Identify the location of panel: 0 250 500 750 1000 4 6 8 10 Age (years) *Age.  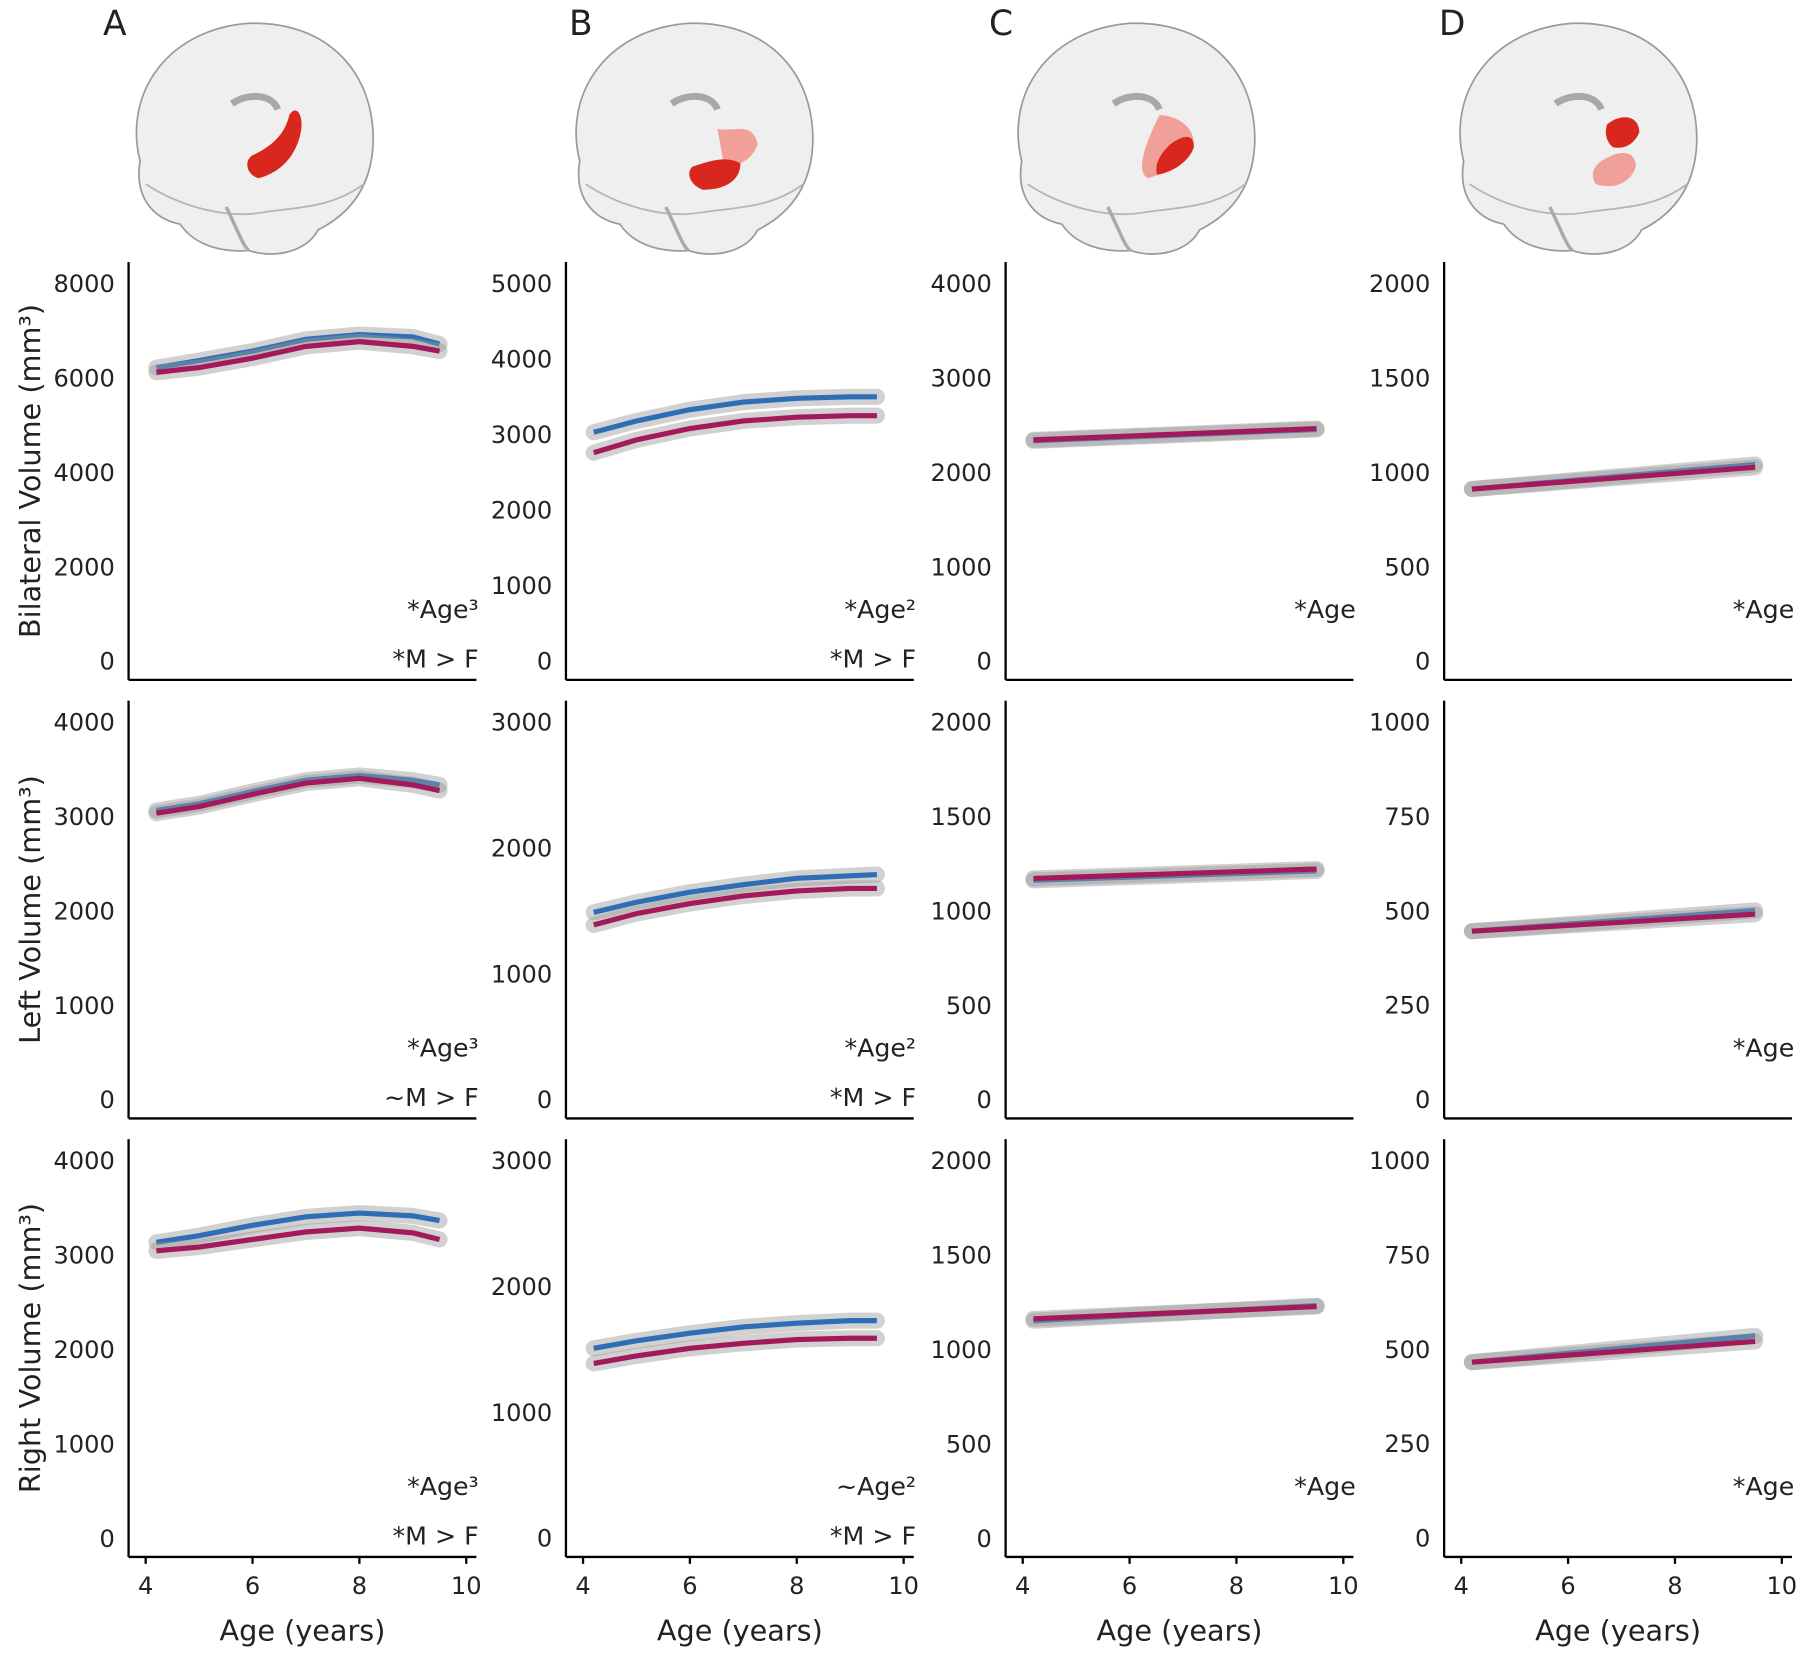
(1583, 1393).